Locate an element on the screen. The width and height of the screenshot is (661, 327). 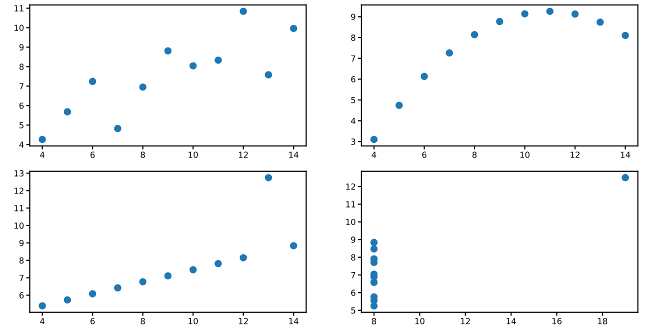
x-tick-label: 16 is located at coordinates (557, 321).